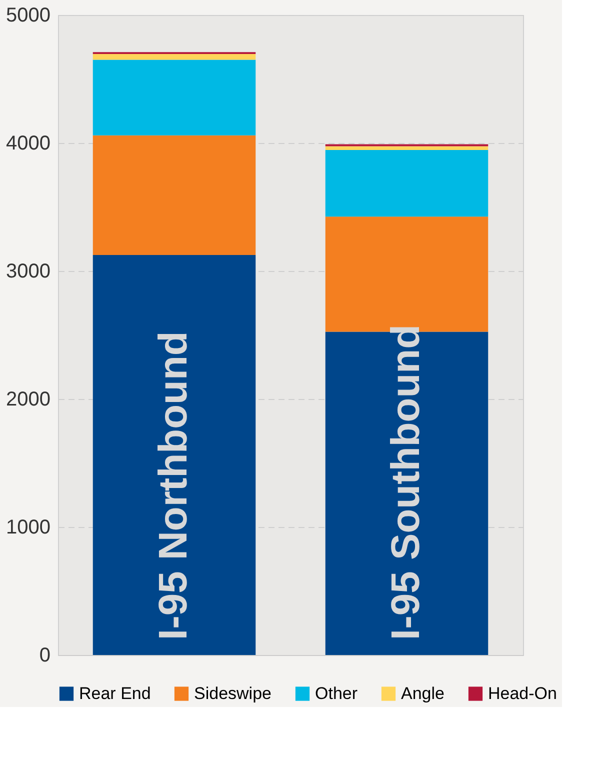 Image resolution: width=611 pixels, height=762 pixels. Describe the element at coordinates (44, 655) in the screenshot. I see `y-tick-label: 0` at that location.